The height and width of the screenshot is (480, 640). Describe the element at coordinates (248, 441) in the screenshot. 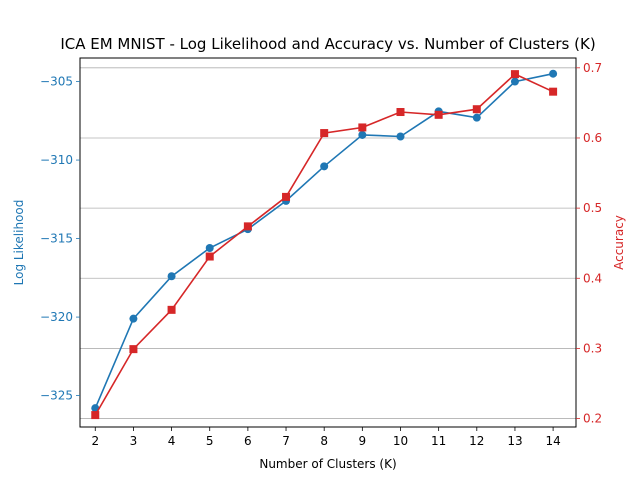

I see `x-tick-label-4: 6` at that location.